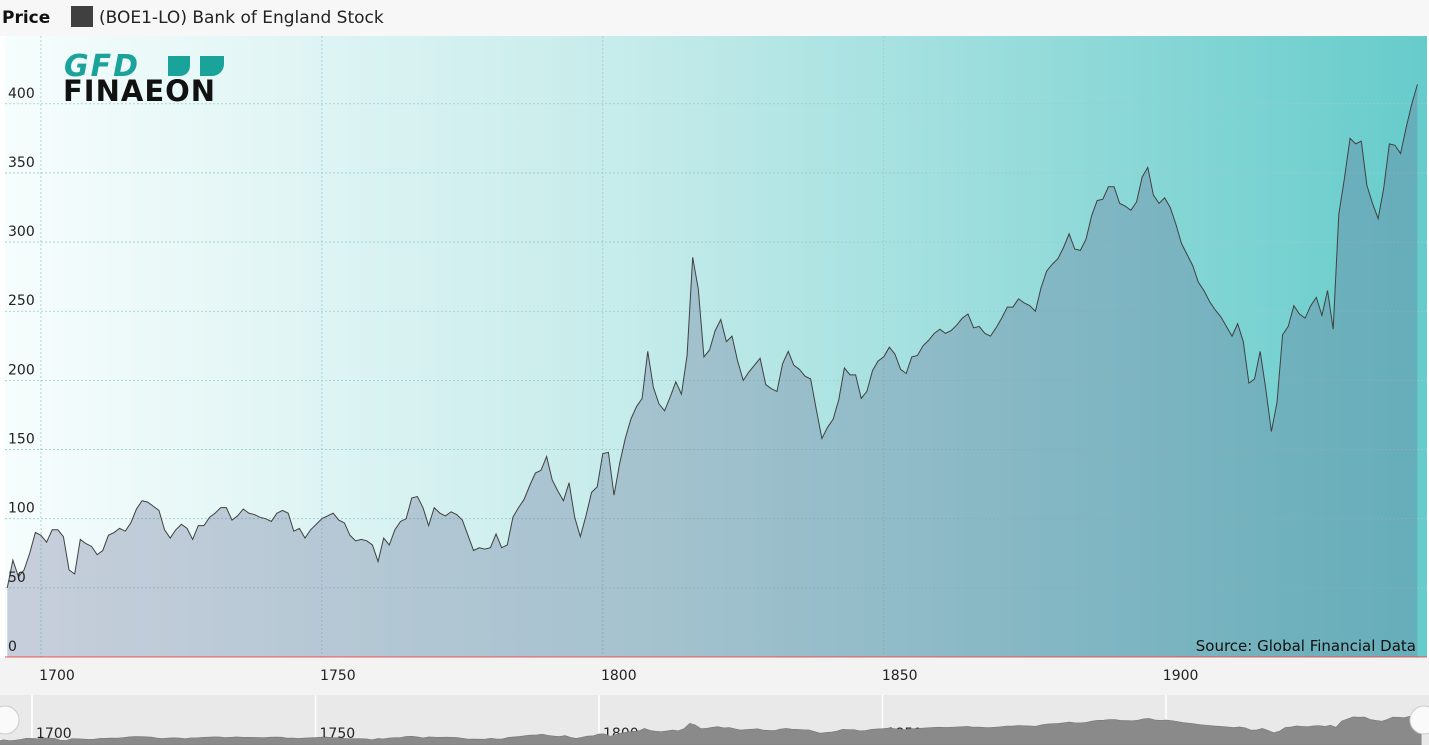 Image resolution: width=1429 pixels, height=745 pixels. What do you see at coordinates (21, 232) in the screenshot?
I see `y-tick-label: 300` at bounding box center [21, 232].